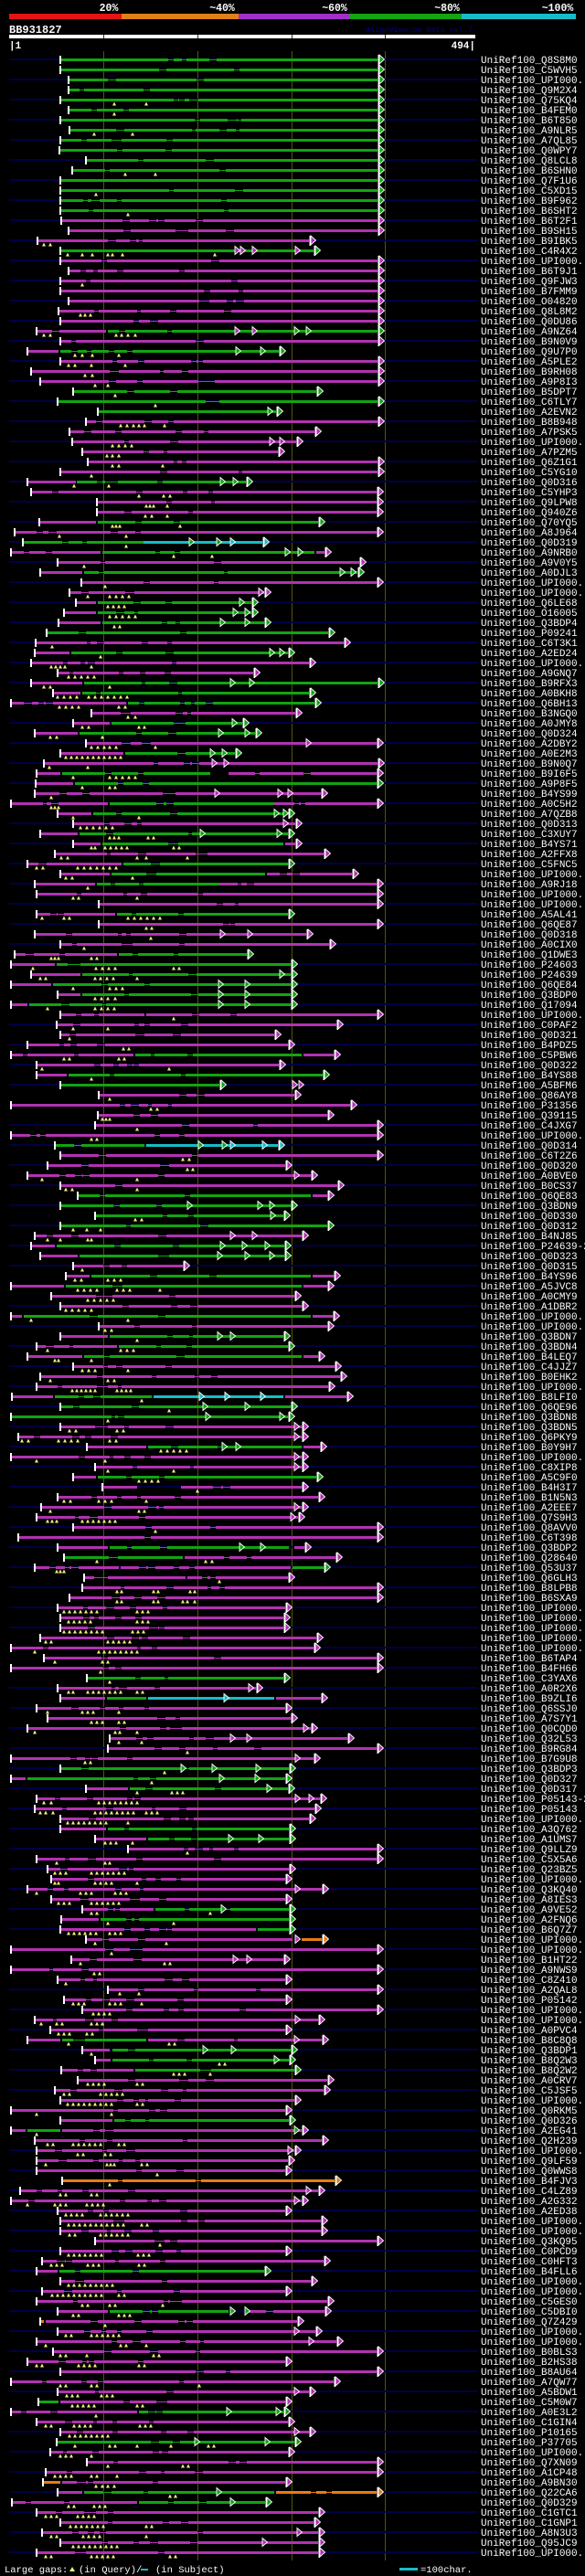 Image resolution: width=585 pixels, height=2576 pixels. Describe the element at coordinates (530, 1900) in the screenshot. I see `svg-text: UniRef100_A8IES3` at that location.